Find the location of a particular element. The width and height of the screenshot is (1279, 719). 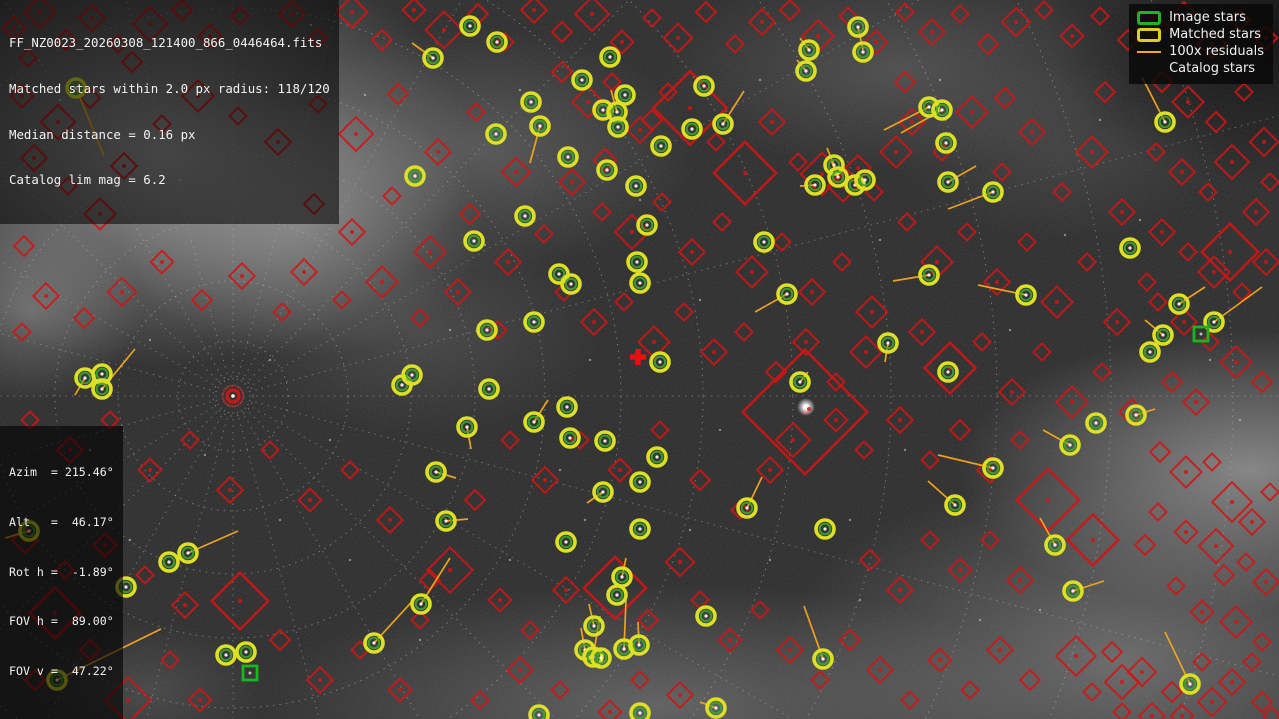

image-star-square is located at coordinates (1201, 334).